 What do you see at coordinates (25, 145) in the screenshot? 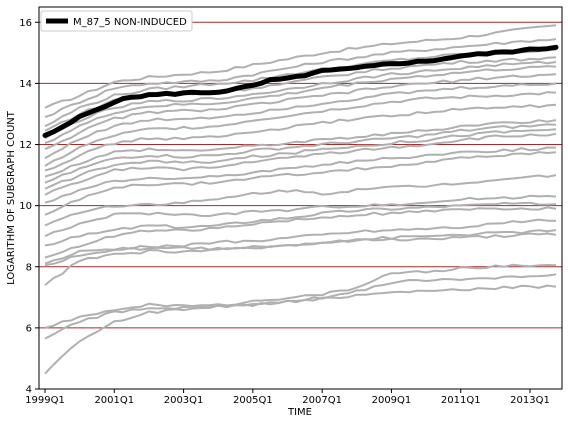
I see `y-tick-label: 12` at bounding box center [25, 145].